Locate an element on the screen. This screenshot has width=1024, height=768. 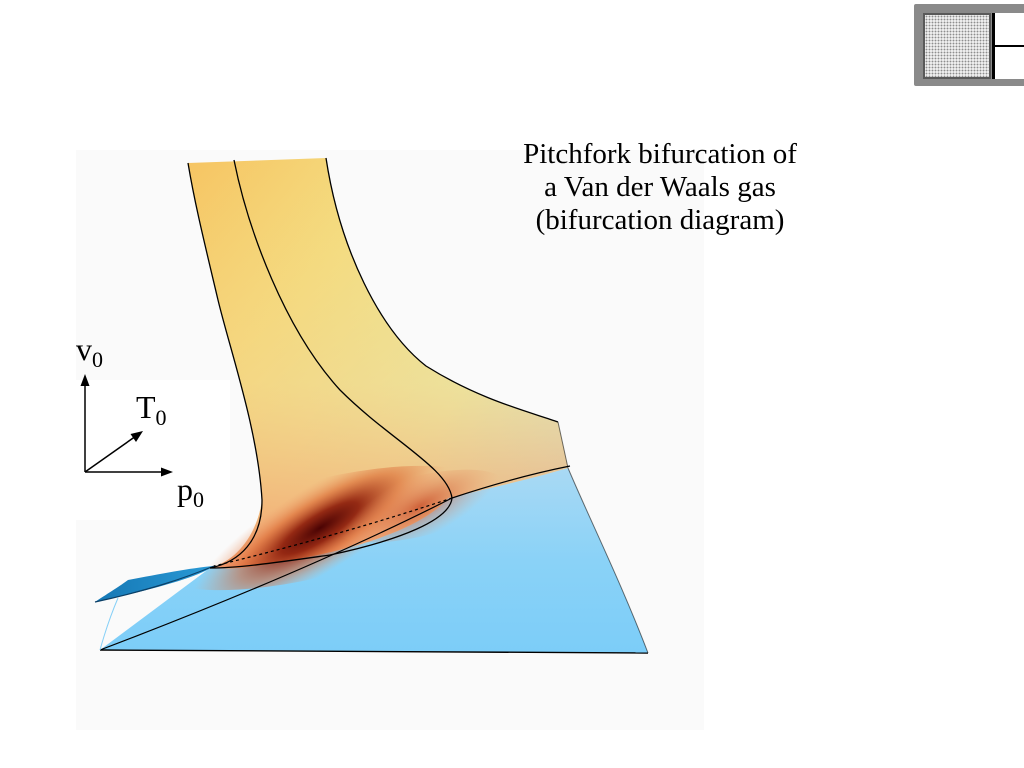
title-line-1: Pitchfork bifurcation of is located at coordinates (660, 154).